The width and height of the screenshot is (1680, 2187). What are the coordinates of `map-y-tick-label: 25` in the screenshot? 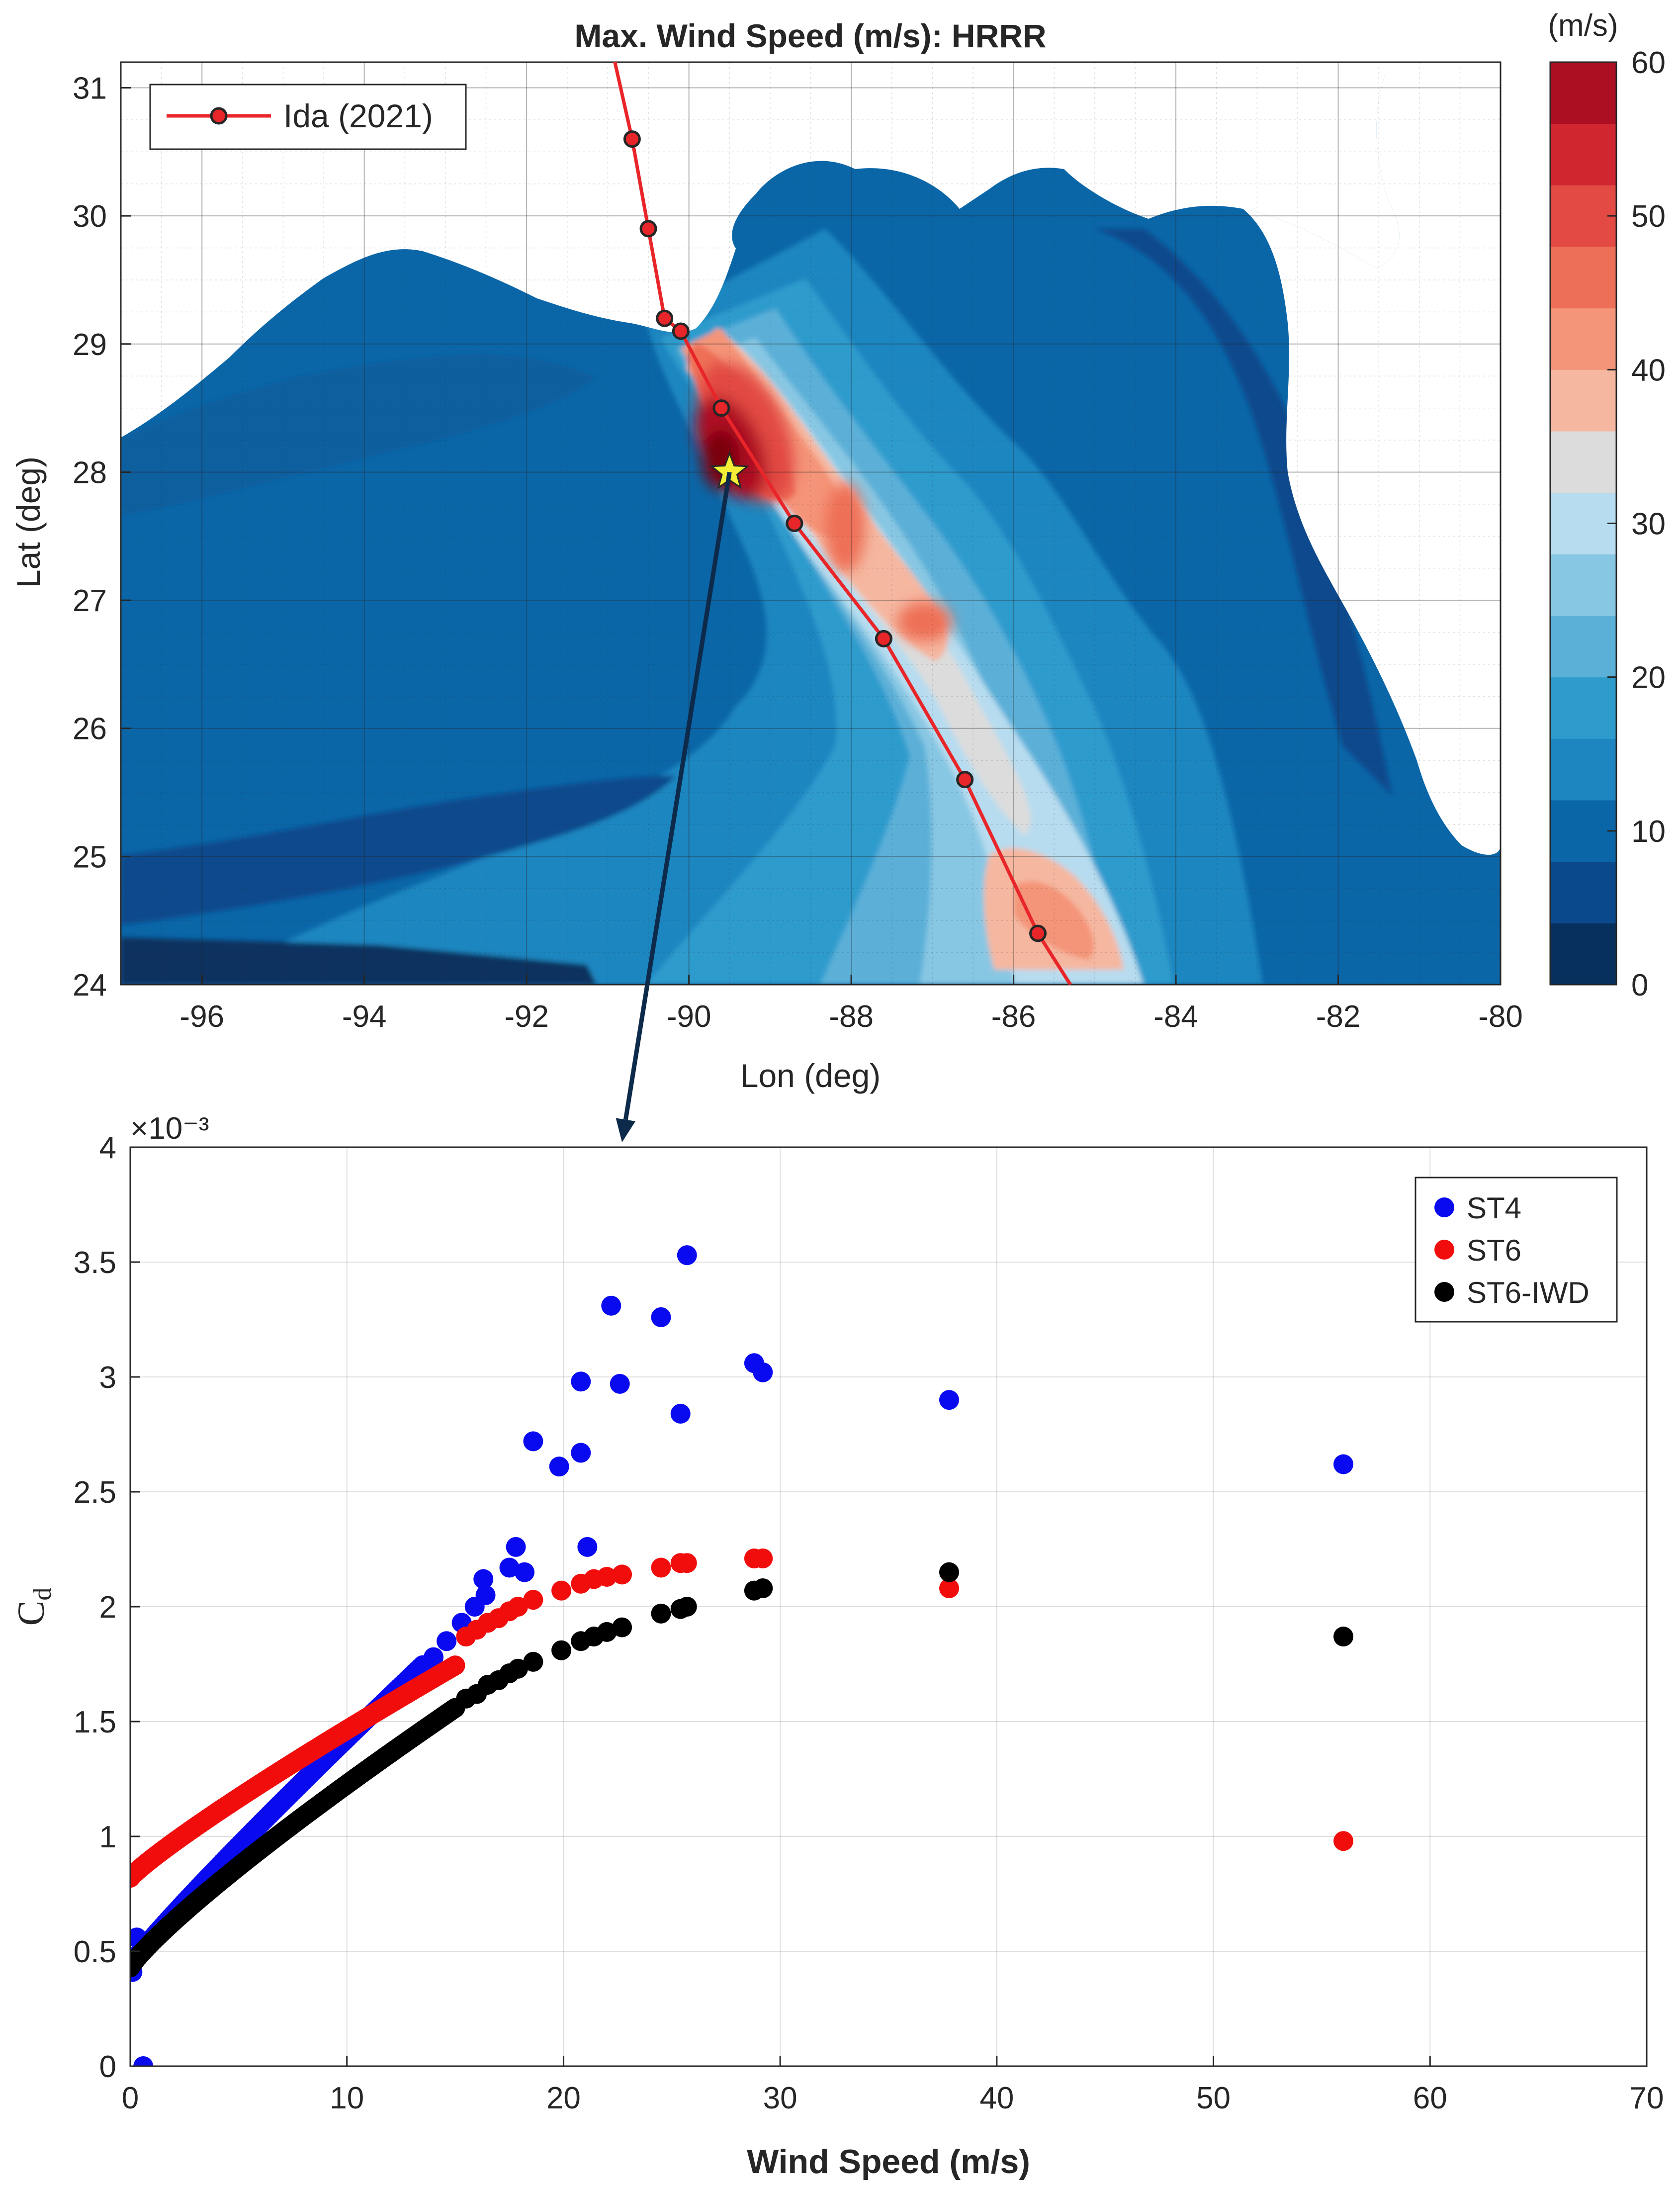 It's located at (90, 857).